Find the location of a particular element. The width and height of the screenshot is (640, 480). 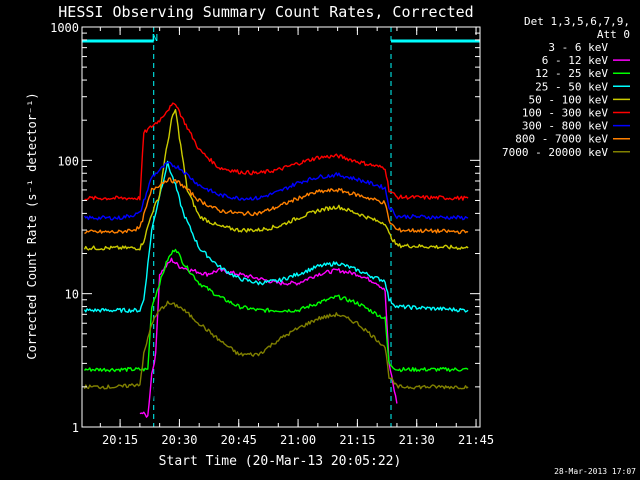

y-tick-label-3: 1000 is located at coordinates (64, 28).